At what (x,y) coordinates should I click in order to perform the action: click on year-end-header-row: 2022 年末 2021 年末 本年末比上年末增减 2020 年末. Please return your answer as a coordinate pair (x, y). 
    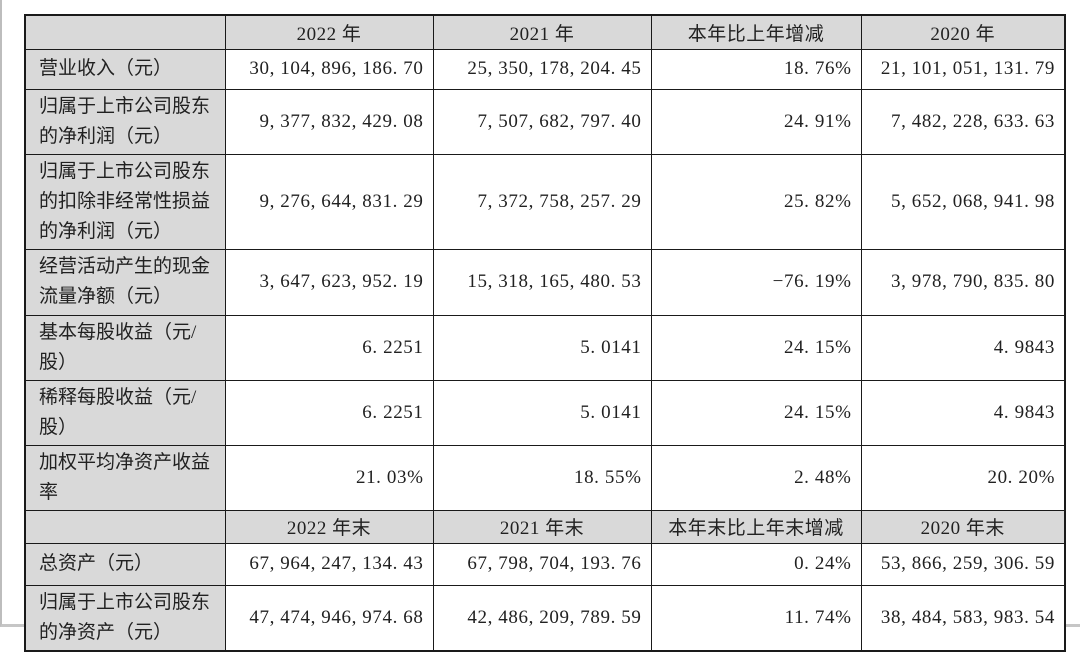
    Looking at the image, I should click on (545, 526).